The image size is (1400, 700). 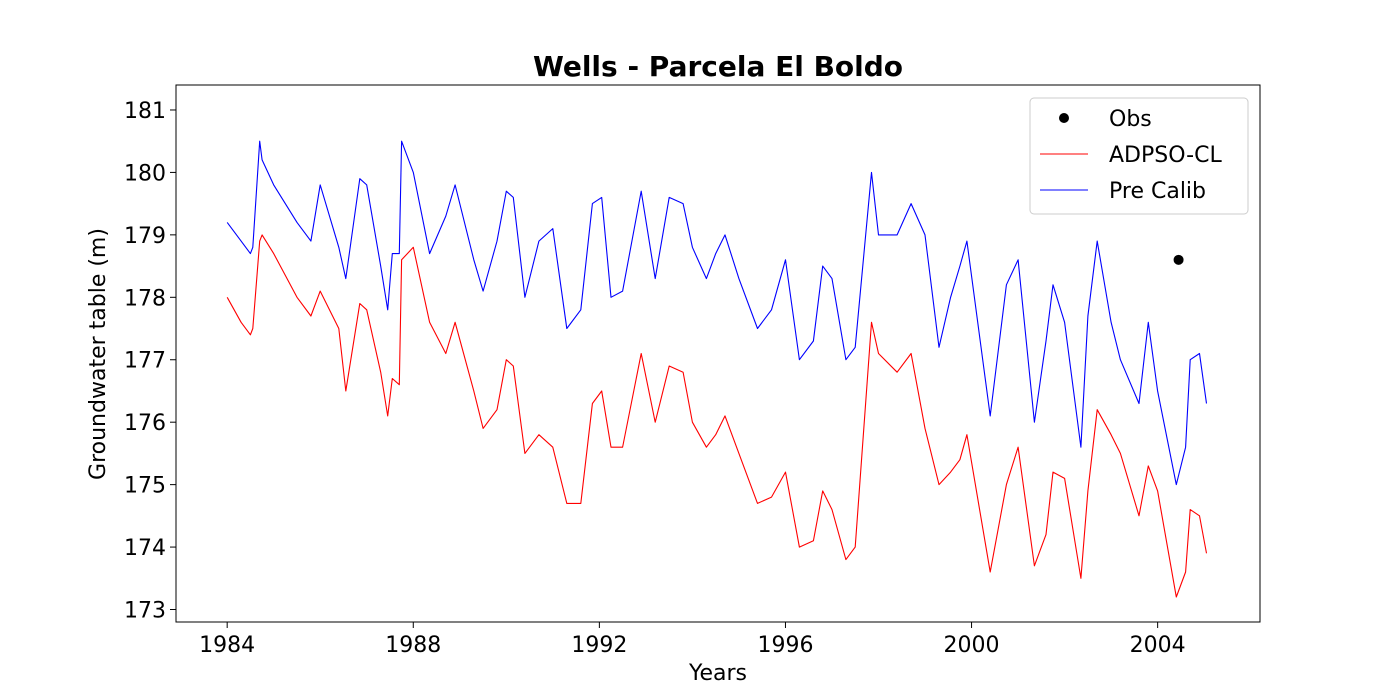 What do you see at coordinates (145, 486) in the screenshot?
I see `y-tick-label: 175` at bounding box center [145, 486].